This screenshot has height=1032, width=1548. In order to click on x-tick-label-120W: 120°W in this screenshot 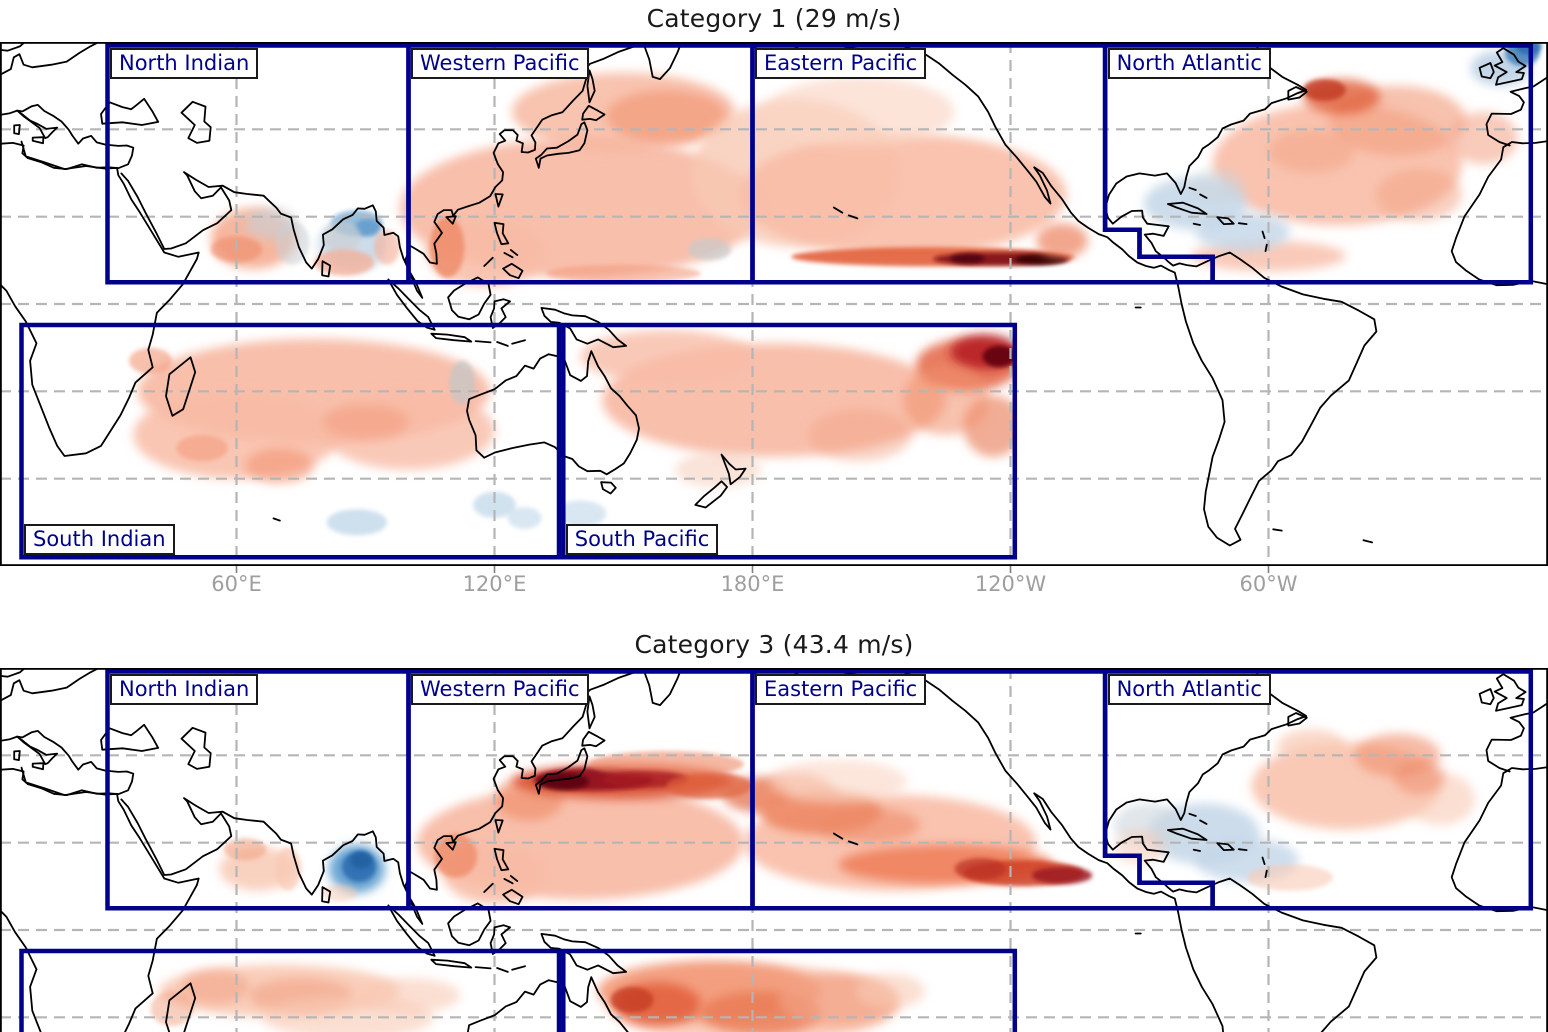, I will do `click(1010, 584)`.